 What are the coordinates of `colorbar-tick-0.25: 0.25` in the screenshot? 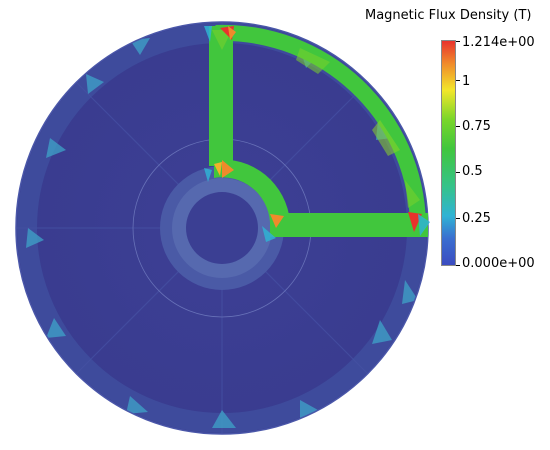 It's located at (476, 218).